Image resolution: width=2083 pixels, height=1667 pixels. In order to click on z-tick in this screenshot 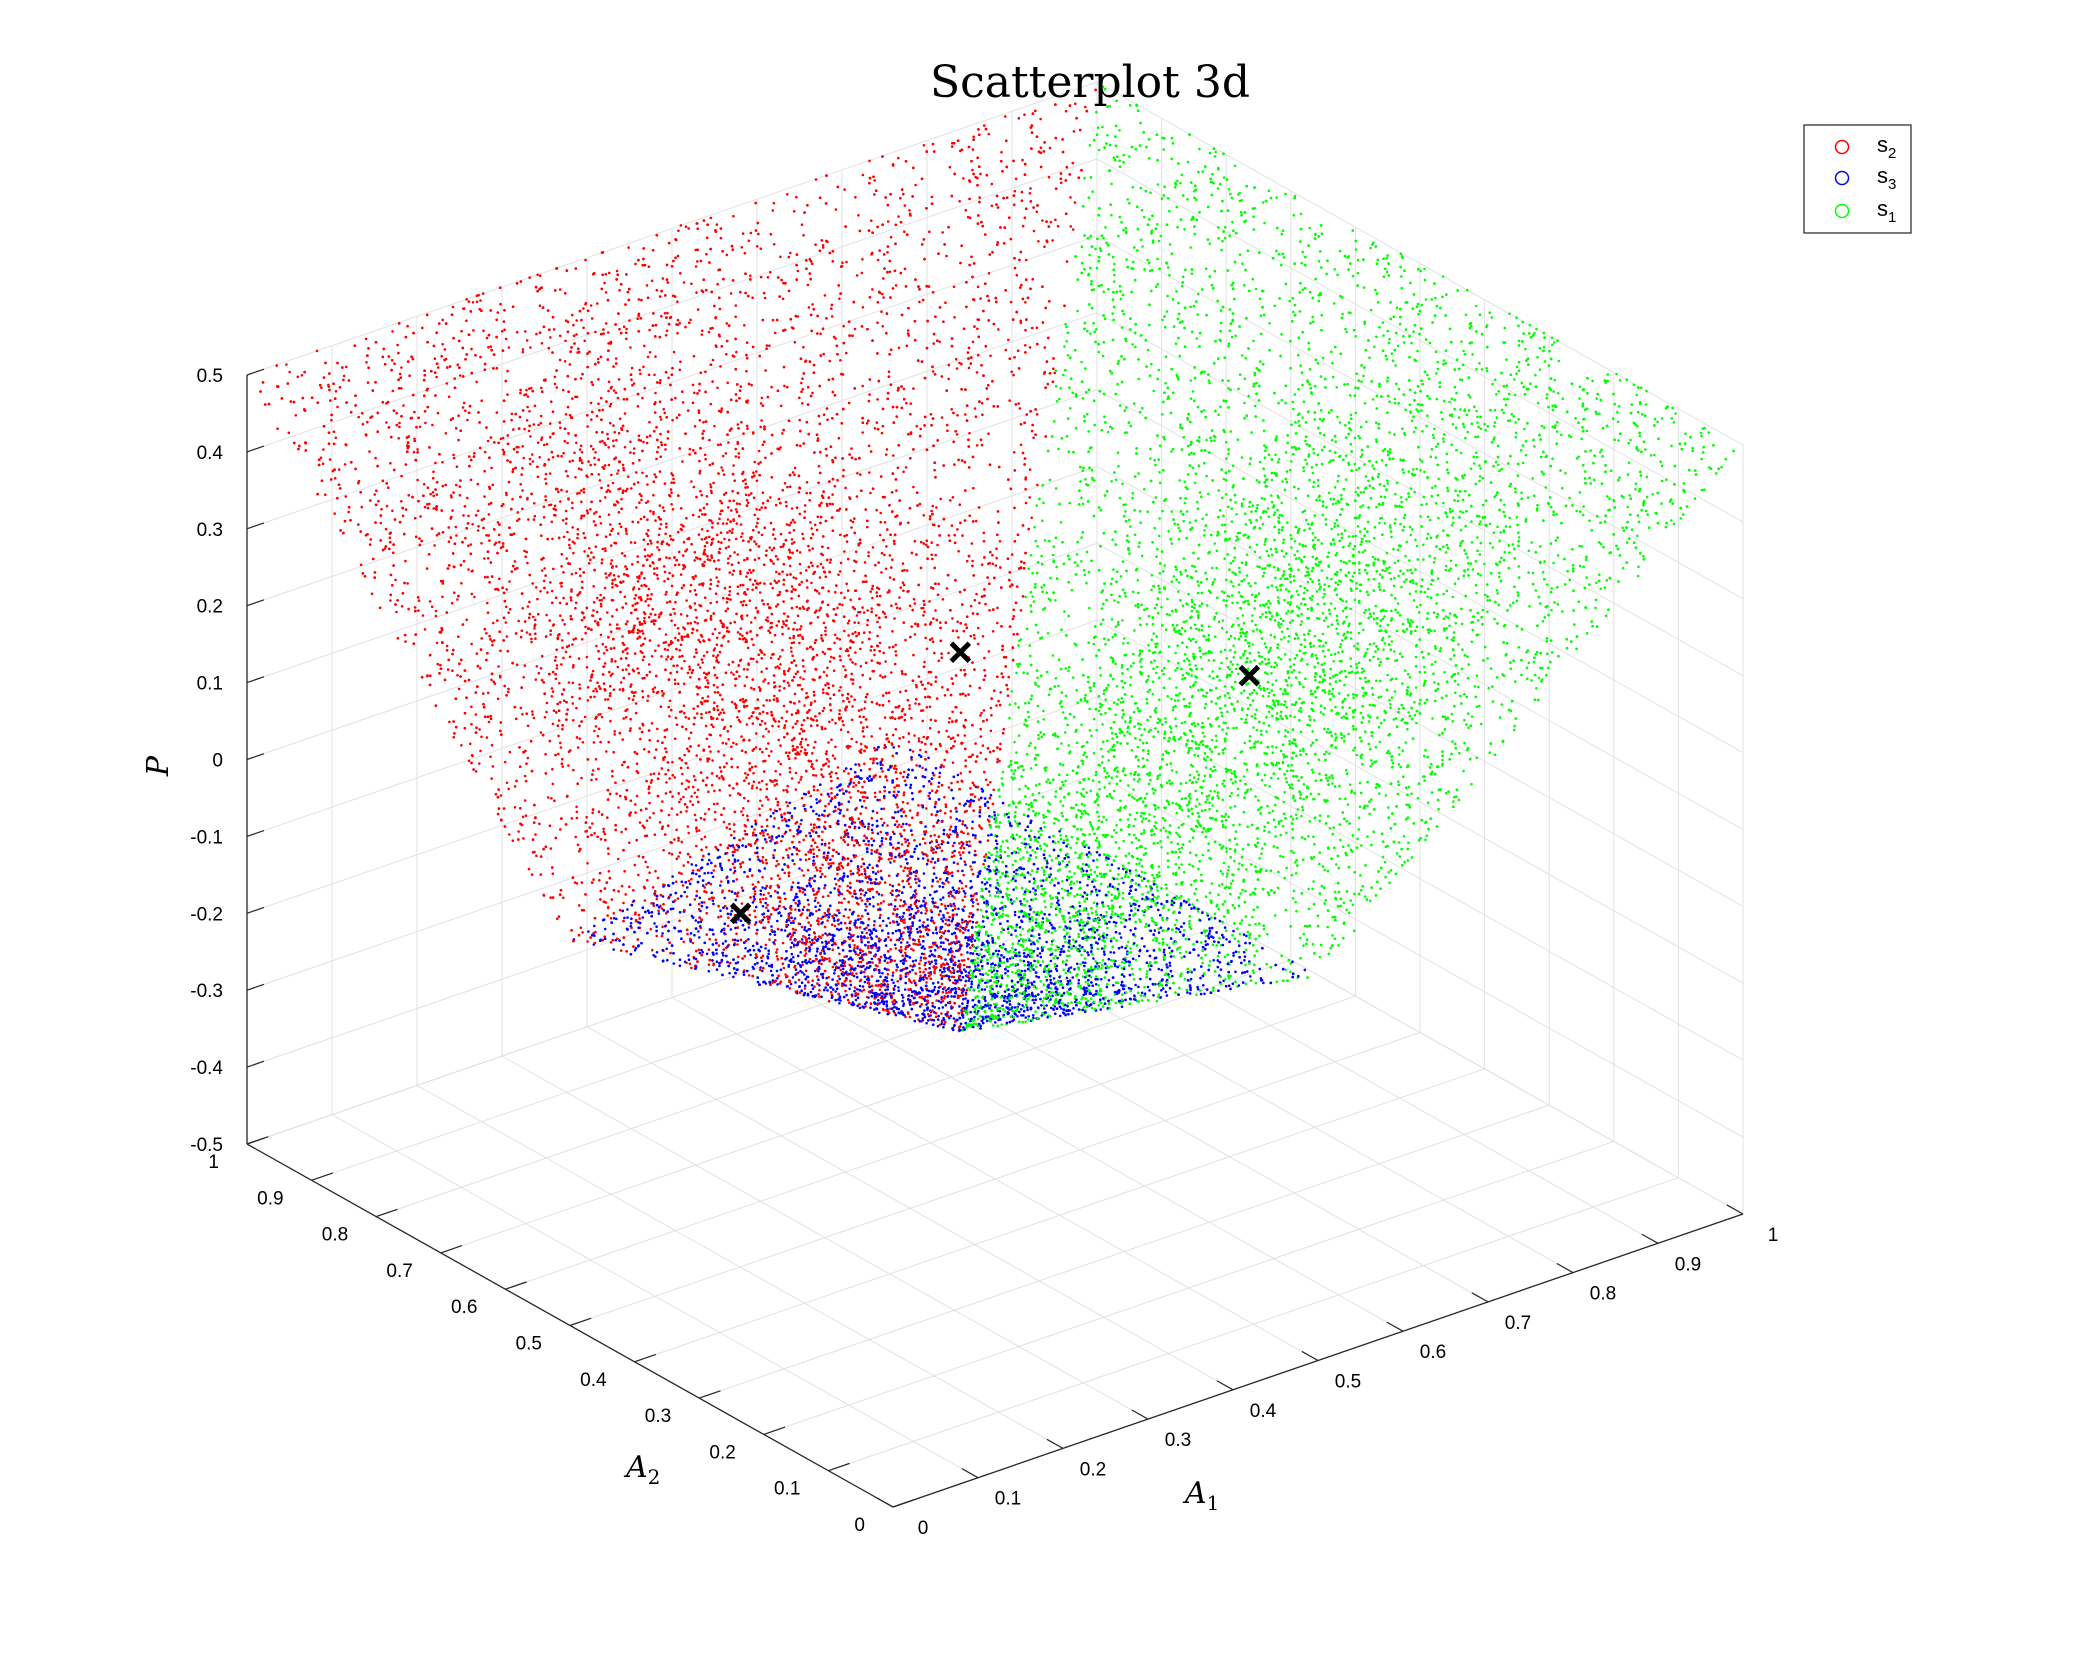, I will do `click(255, 372)`.